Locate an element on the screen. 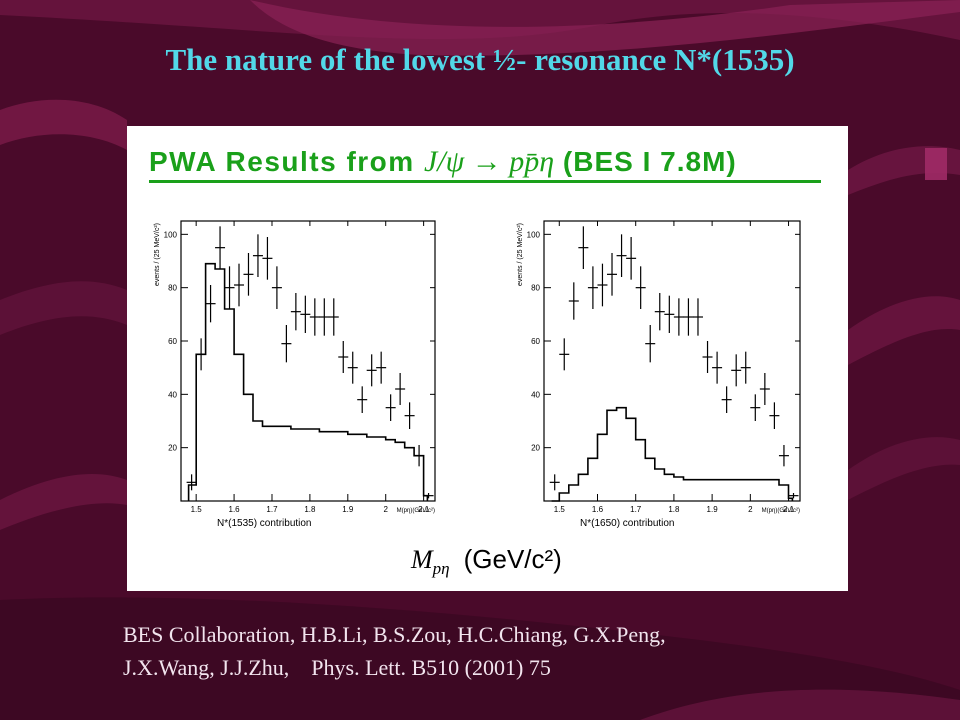 The image size is (960, 720). figure-title-rule is located at coordinates (485, 181).